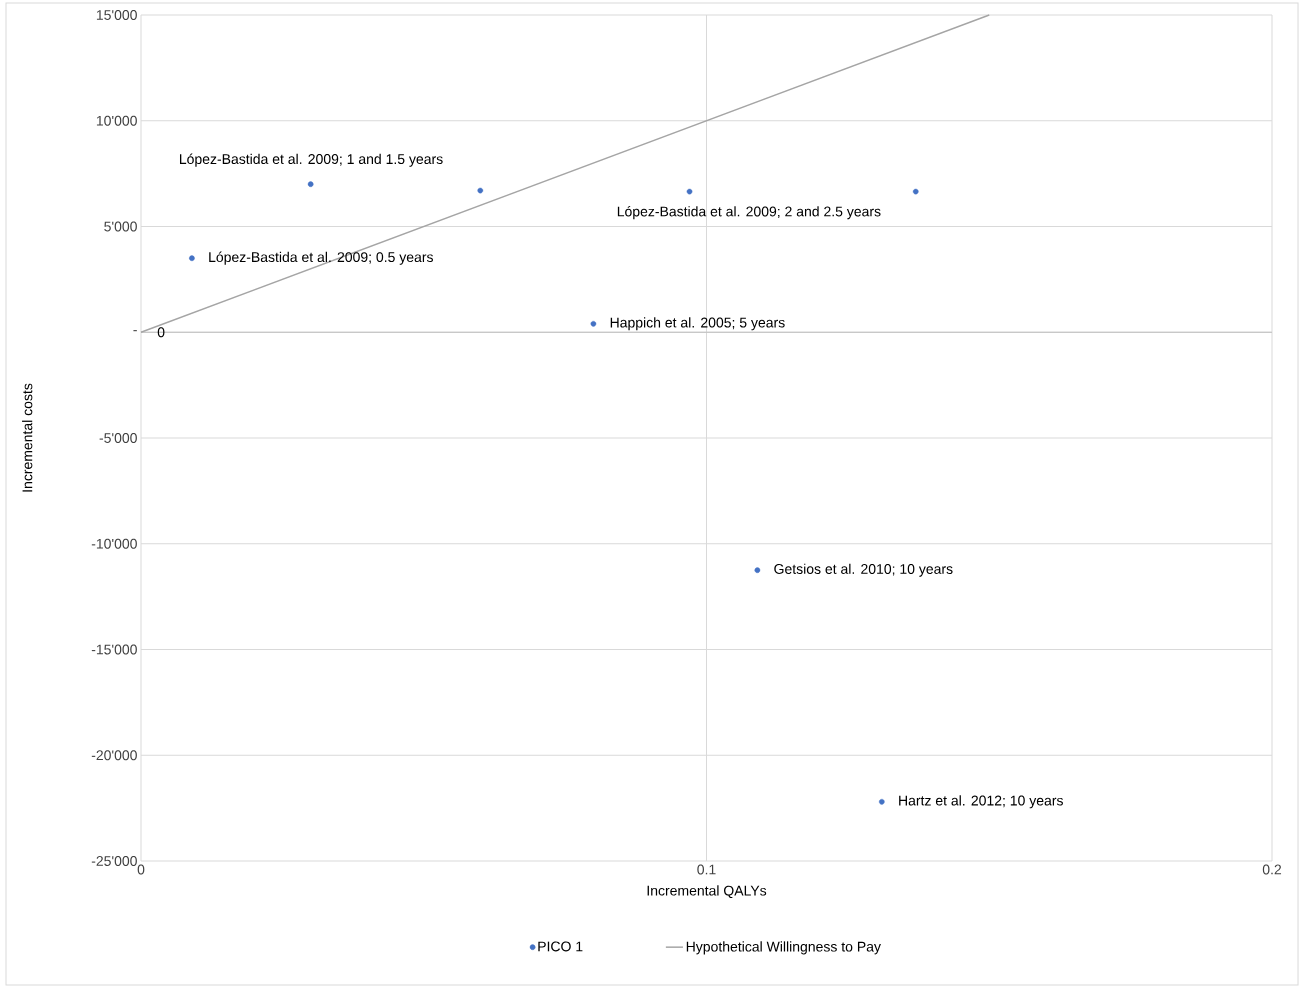 This screenshot has width=1305, height=987. I want to click on y-axis-title: Incremental costs, so click(27, 437).